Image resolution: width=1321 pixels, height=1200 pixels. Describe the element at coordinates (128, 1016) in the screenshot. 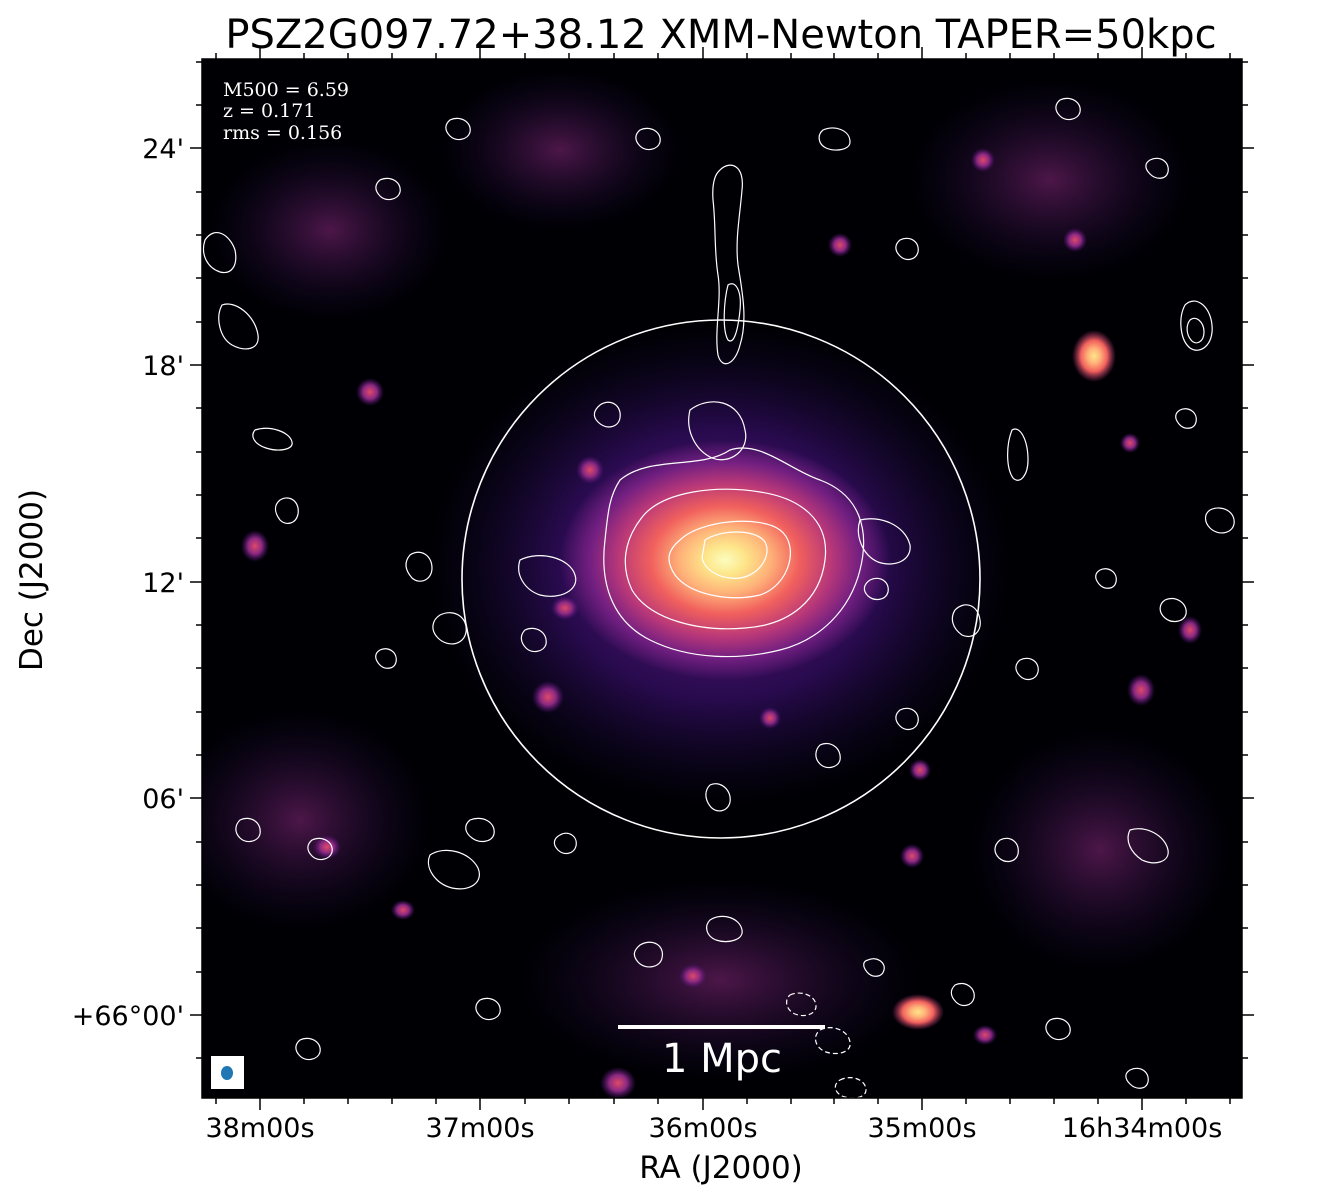

I see `y-tick-label: +66°00'` at that location.